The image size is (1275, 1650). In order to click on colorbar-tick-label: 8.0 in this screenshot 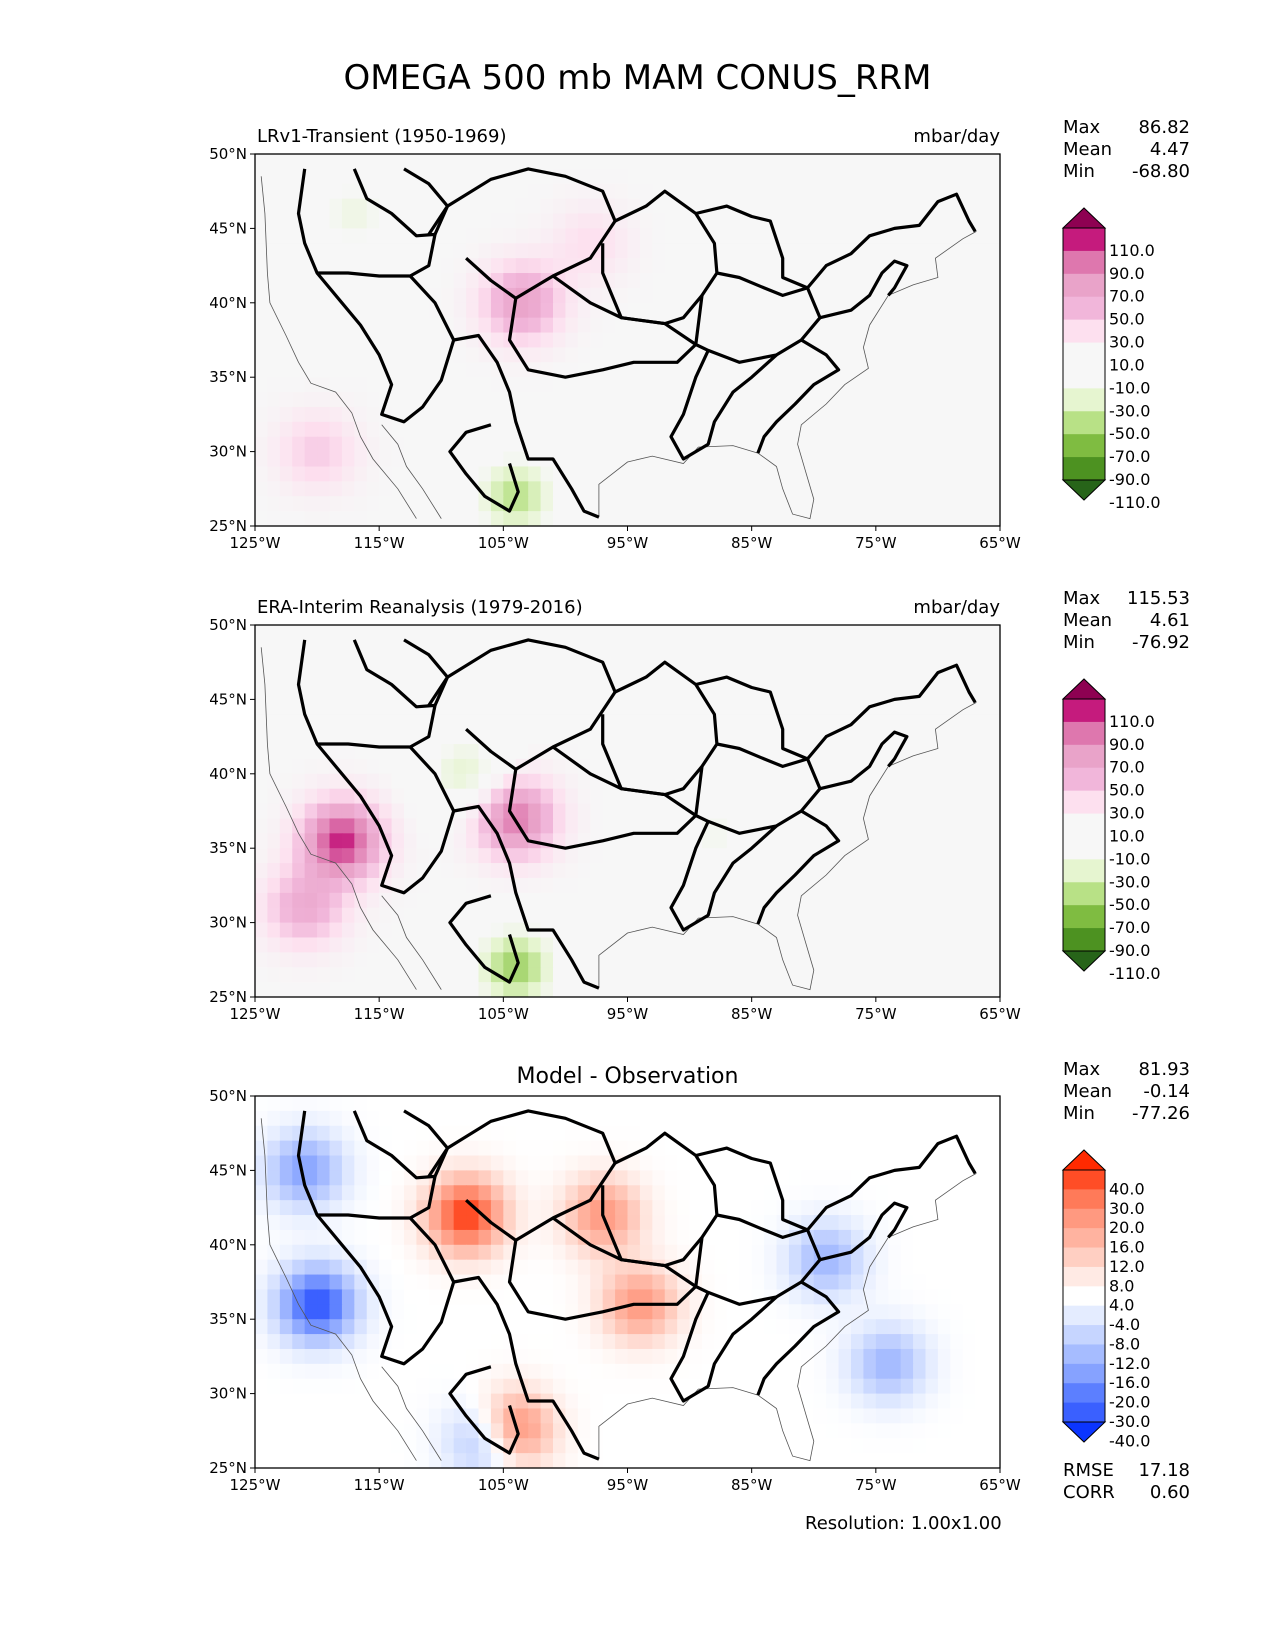, I will do `click(1121, 1285)`.